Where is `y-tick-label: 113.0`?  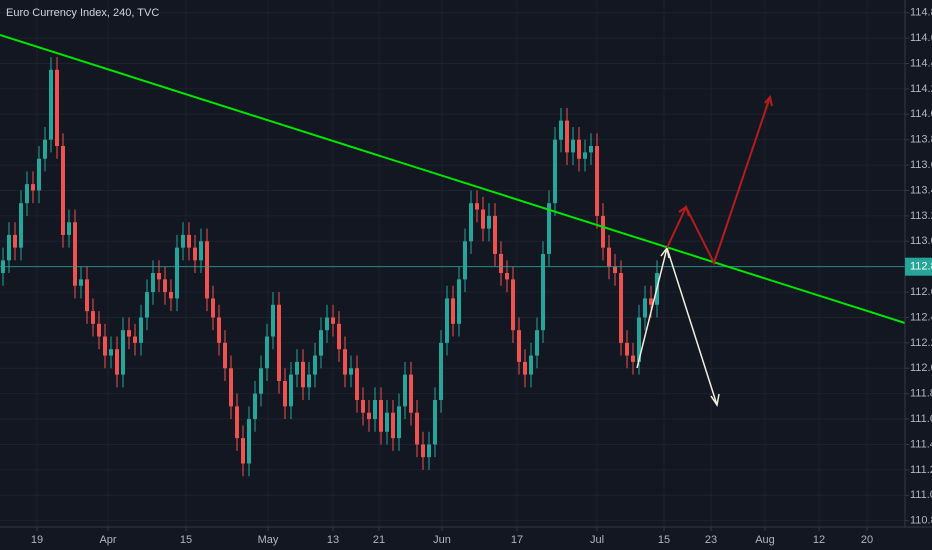 y-tick-label: 113.0 is located at coordinates (921, 241).